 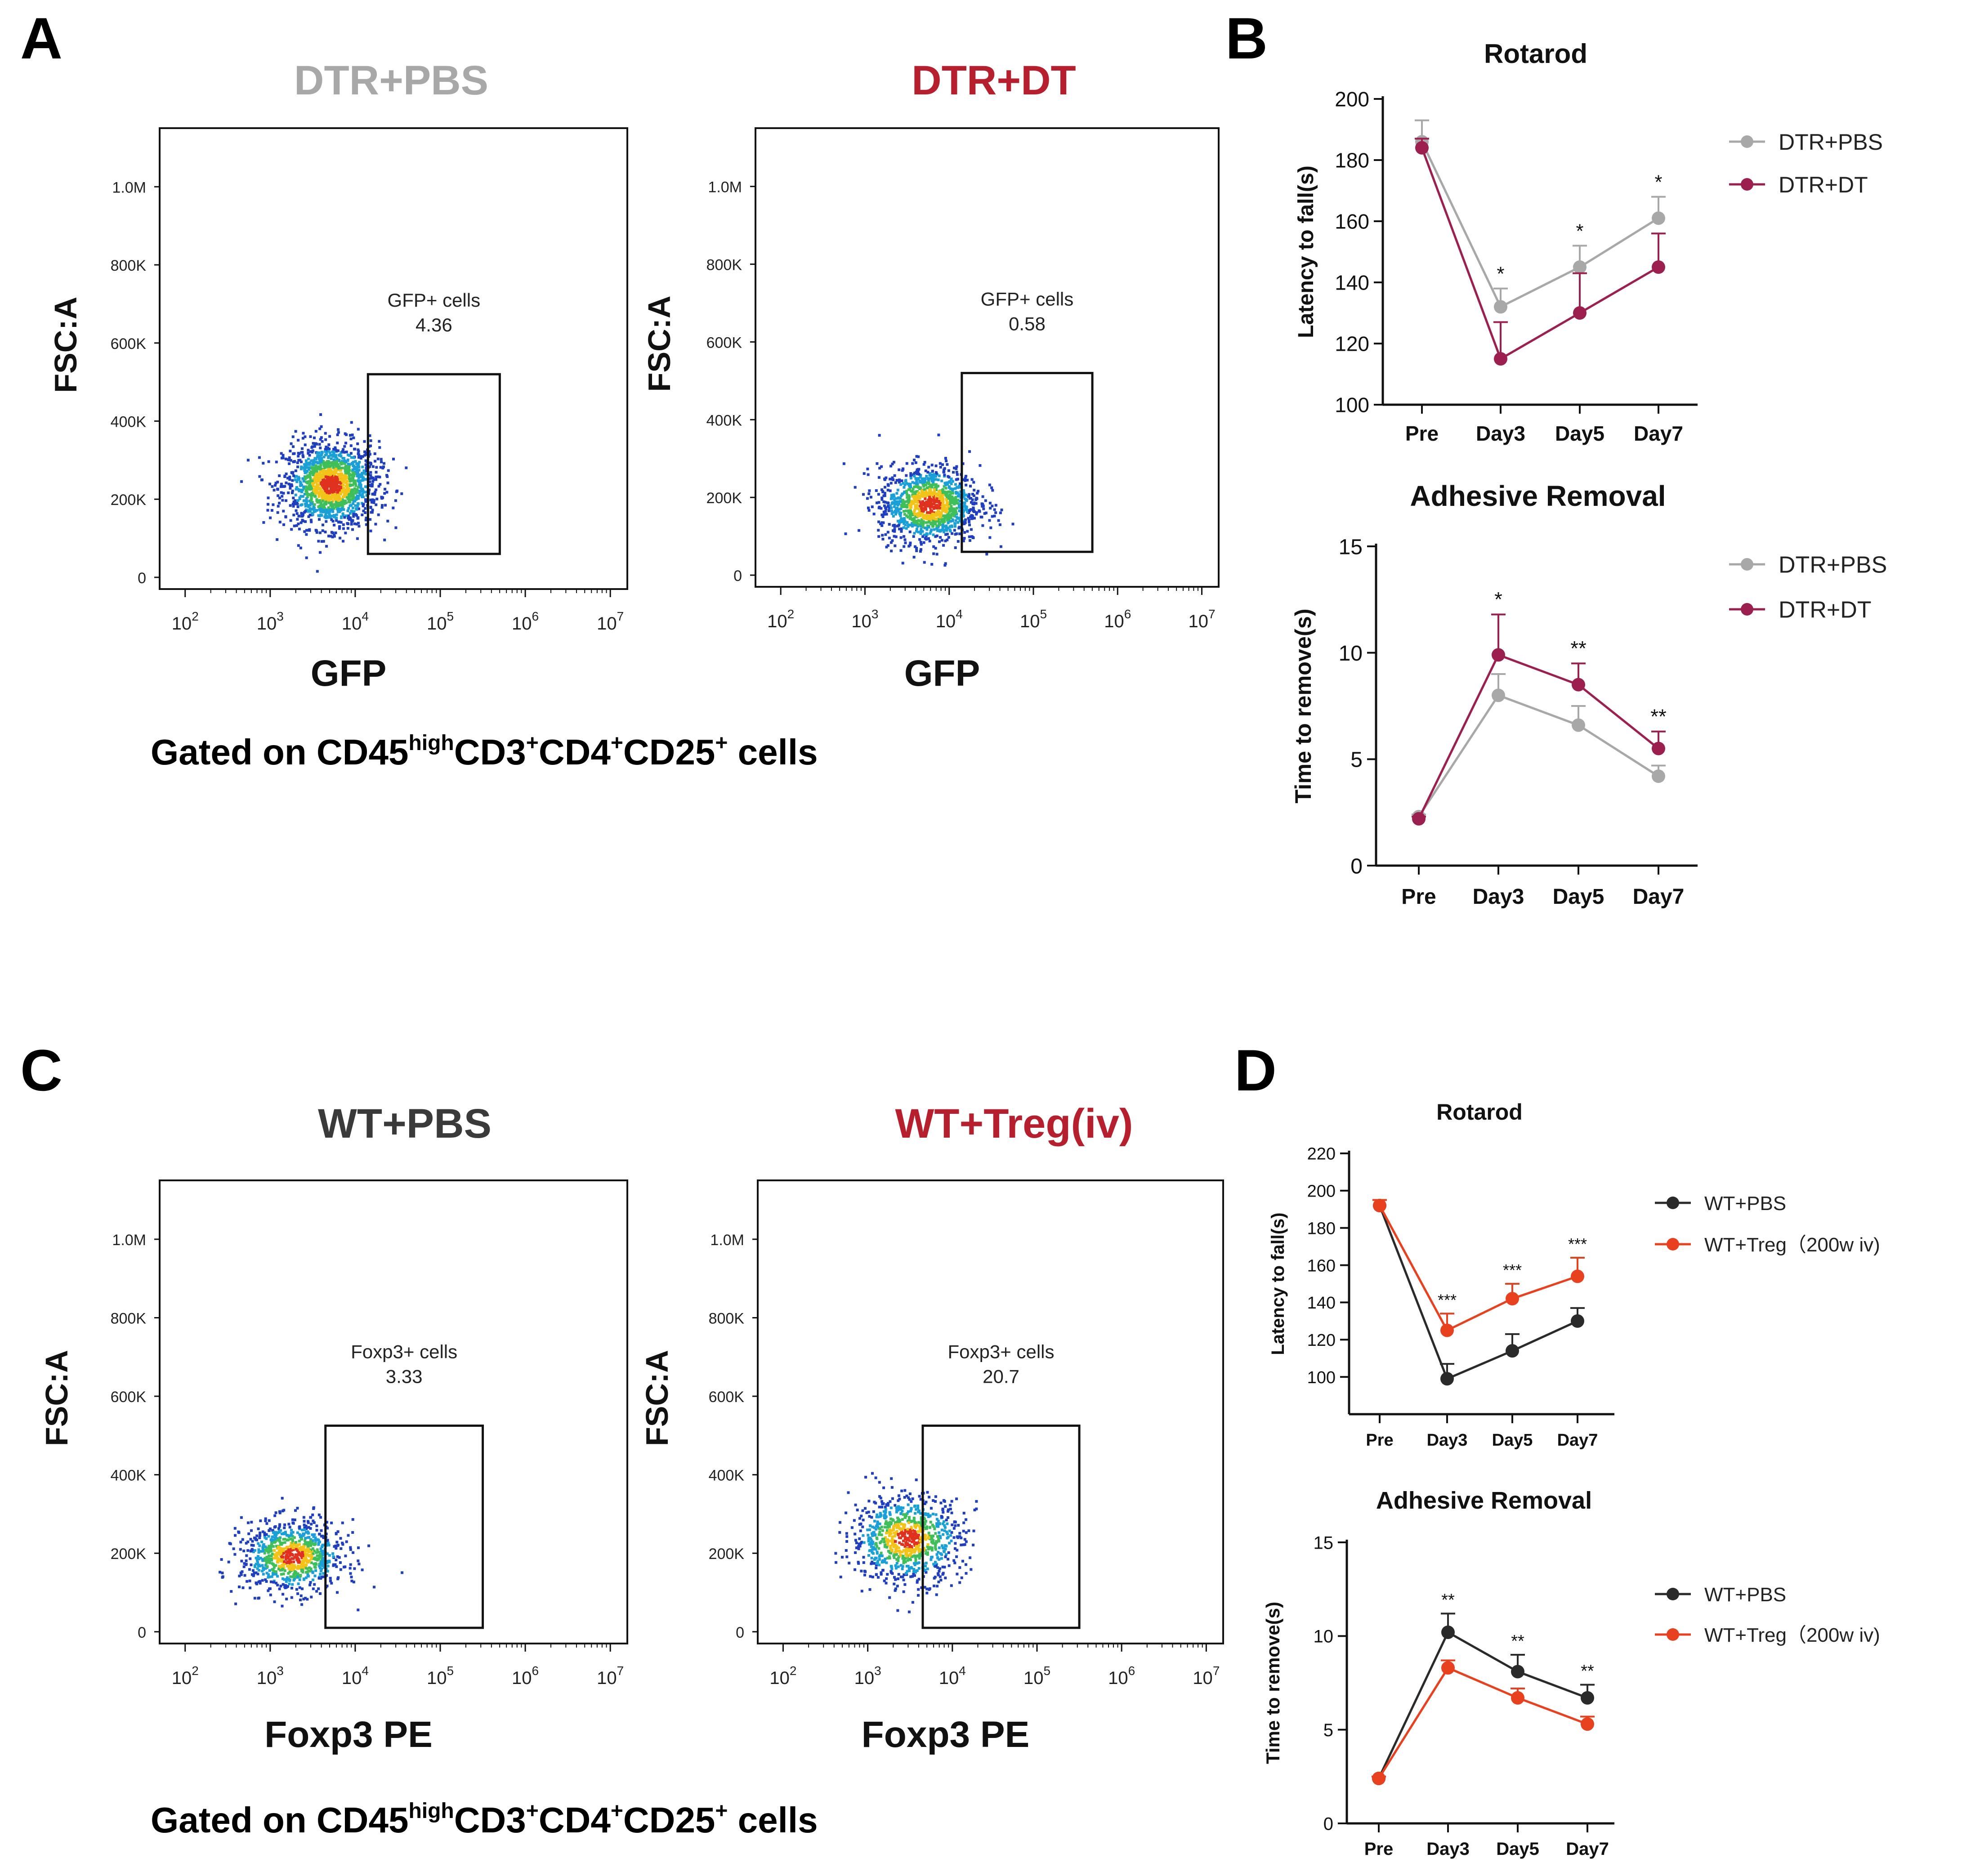 I want to click on gate-value: 3.33, so click(x=404, y=1376).